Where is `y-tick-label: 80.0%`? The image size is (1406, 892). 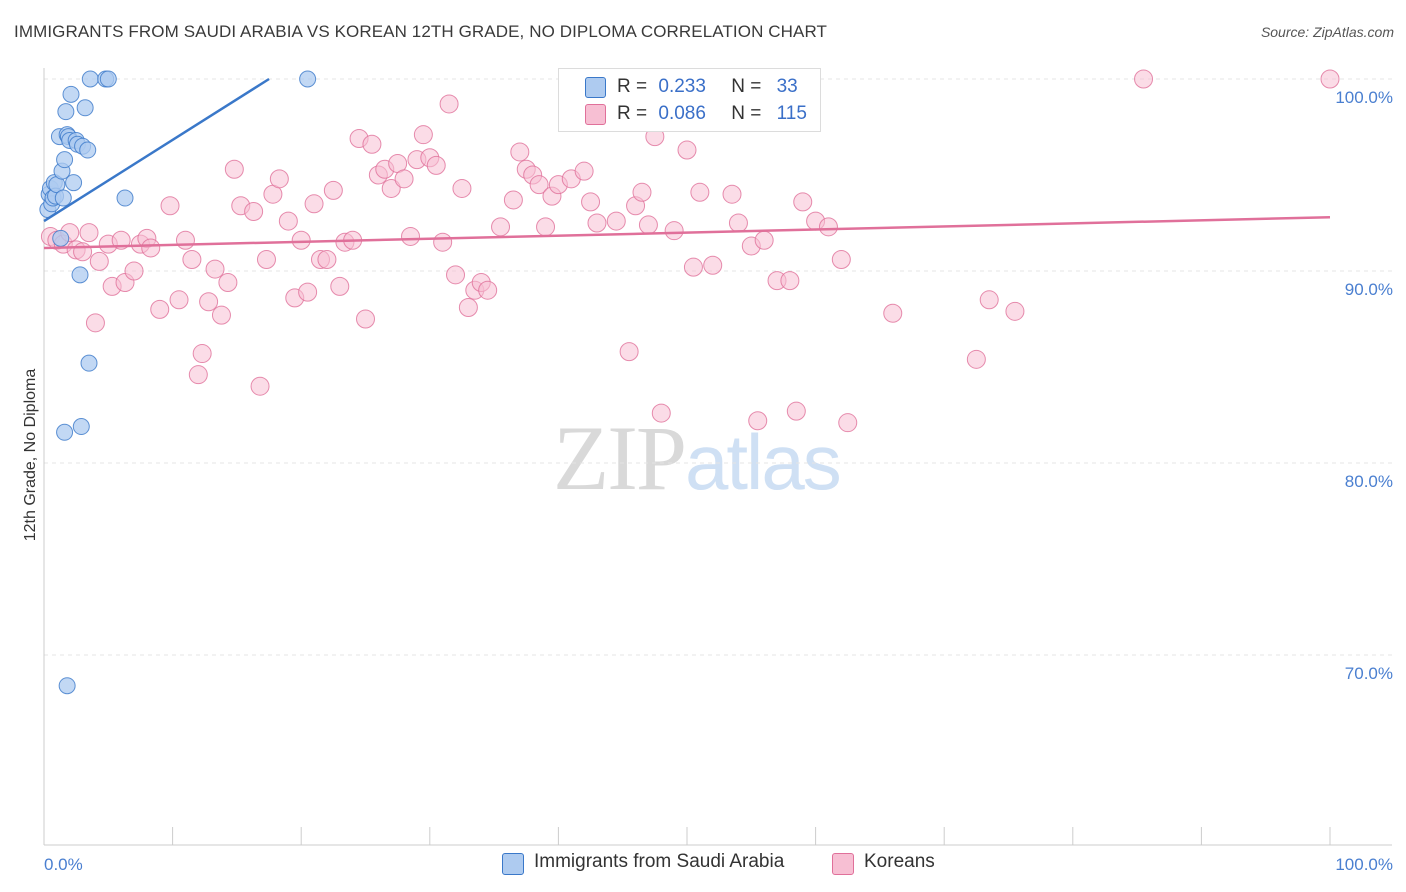
y-tick-label: 80.0% is located at coordinates (1369, 481).